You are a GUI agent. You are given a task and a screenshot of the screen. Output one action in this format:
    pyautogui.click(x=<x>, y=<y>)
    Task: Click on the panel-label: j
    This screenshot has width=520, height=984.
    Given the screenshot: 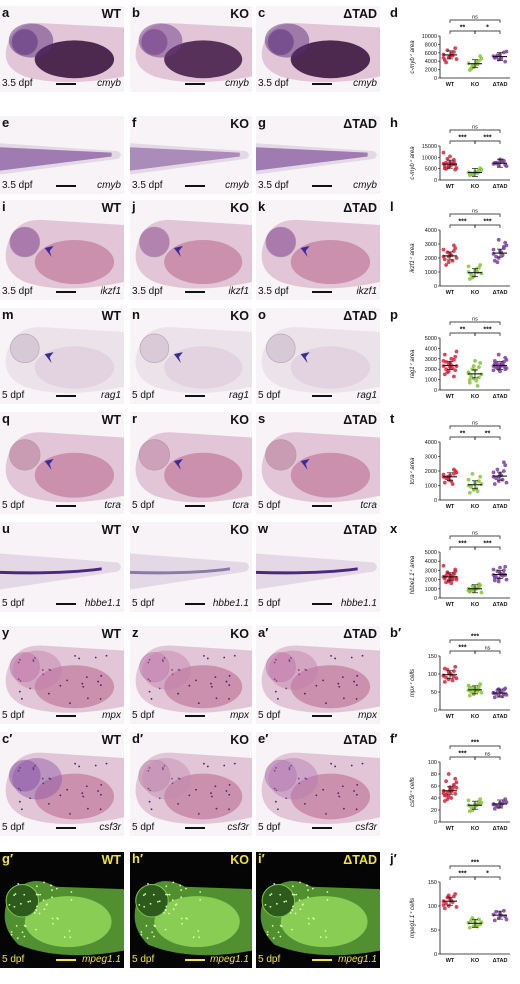 What is the action you would take?
    pyautogui.click(x=134, y=207)
    